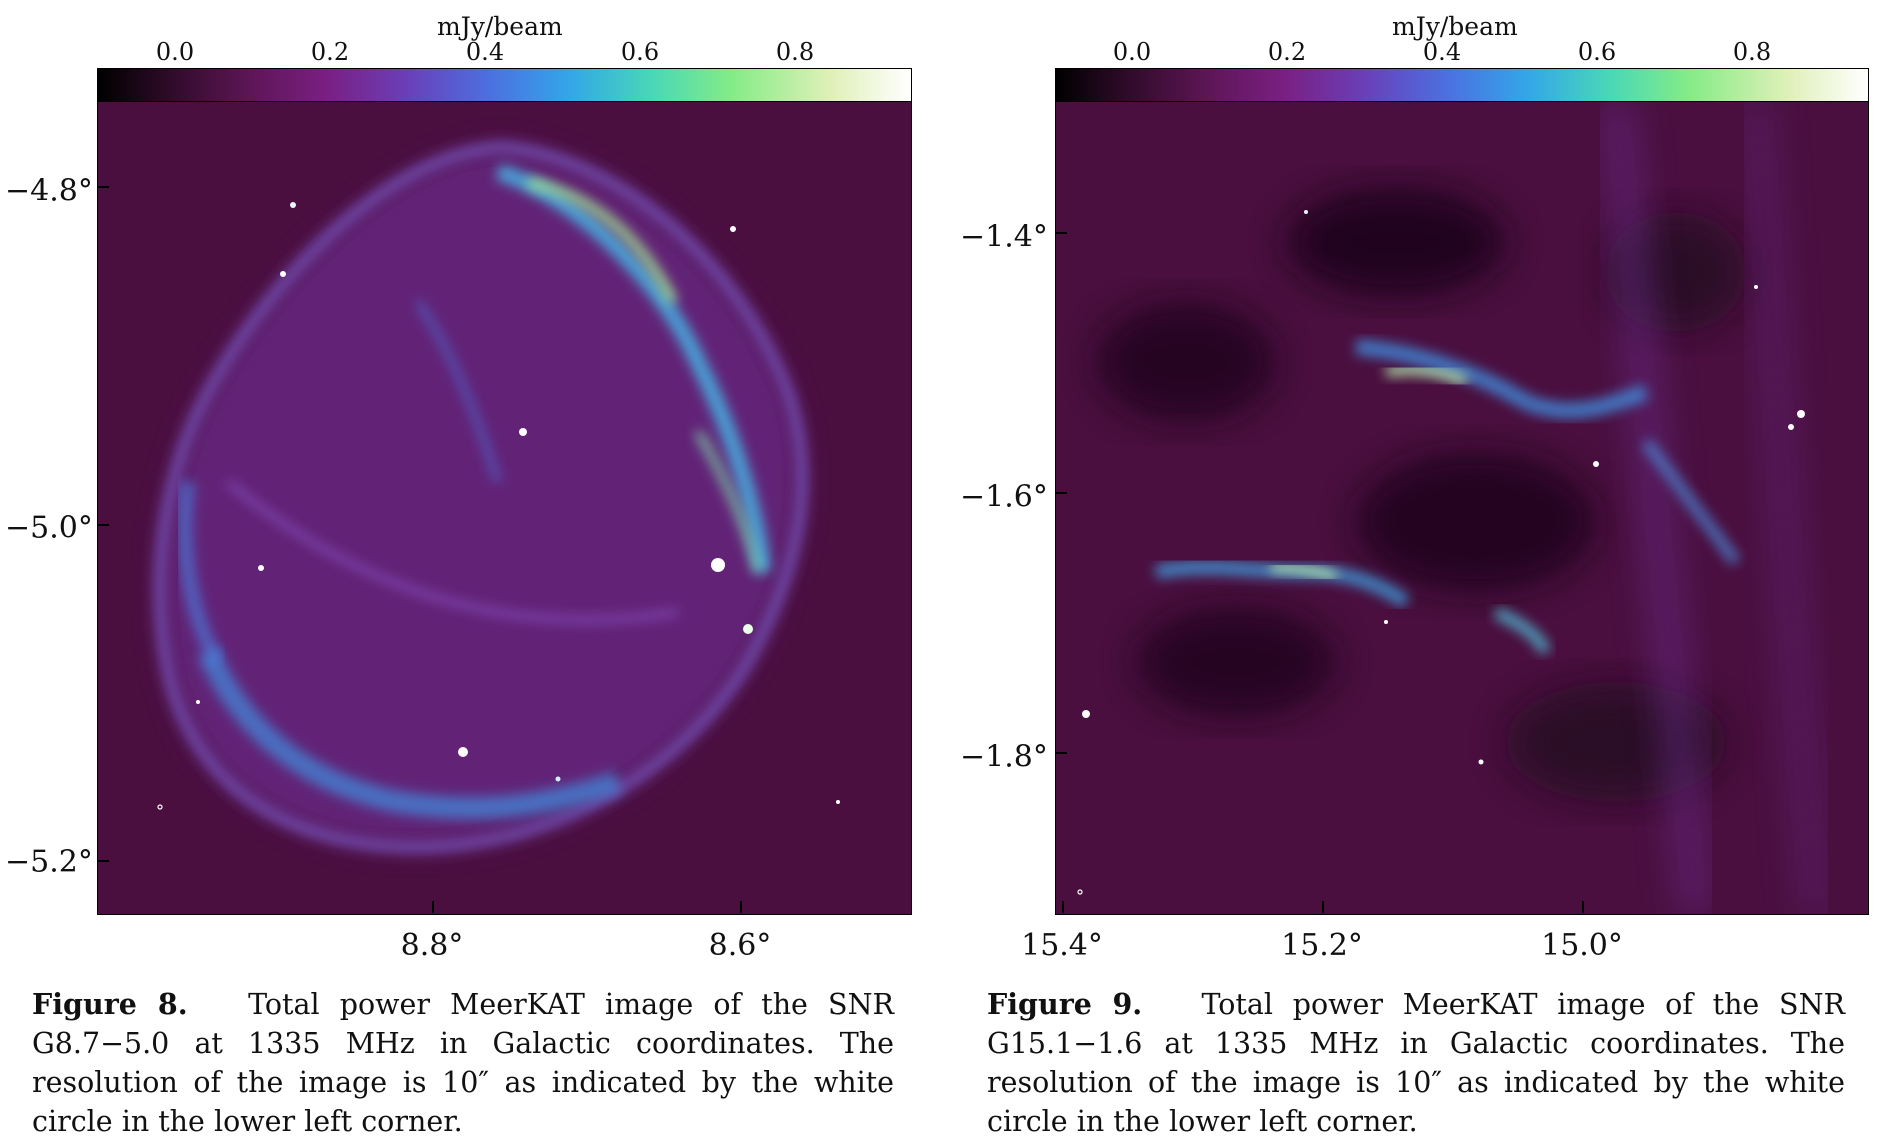  I want to click on y-tick-label: −1.6°, so click(1004, 497).